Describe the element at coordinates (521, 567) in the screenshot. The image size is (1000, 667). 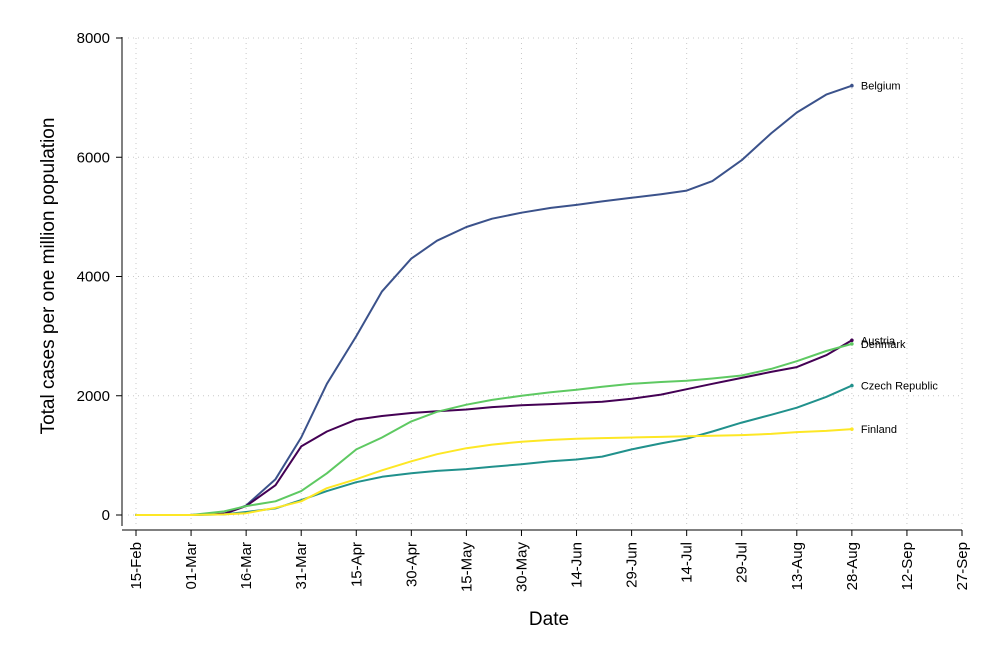
I see `x-tick-label: 30-May` at that location.